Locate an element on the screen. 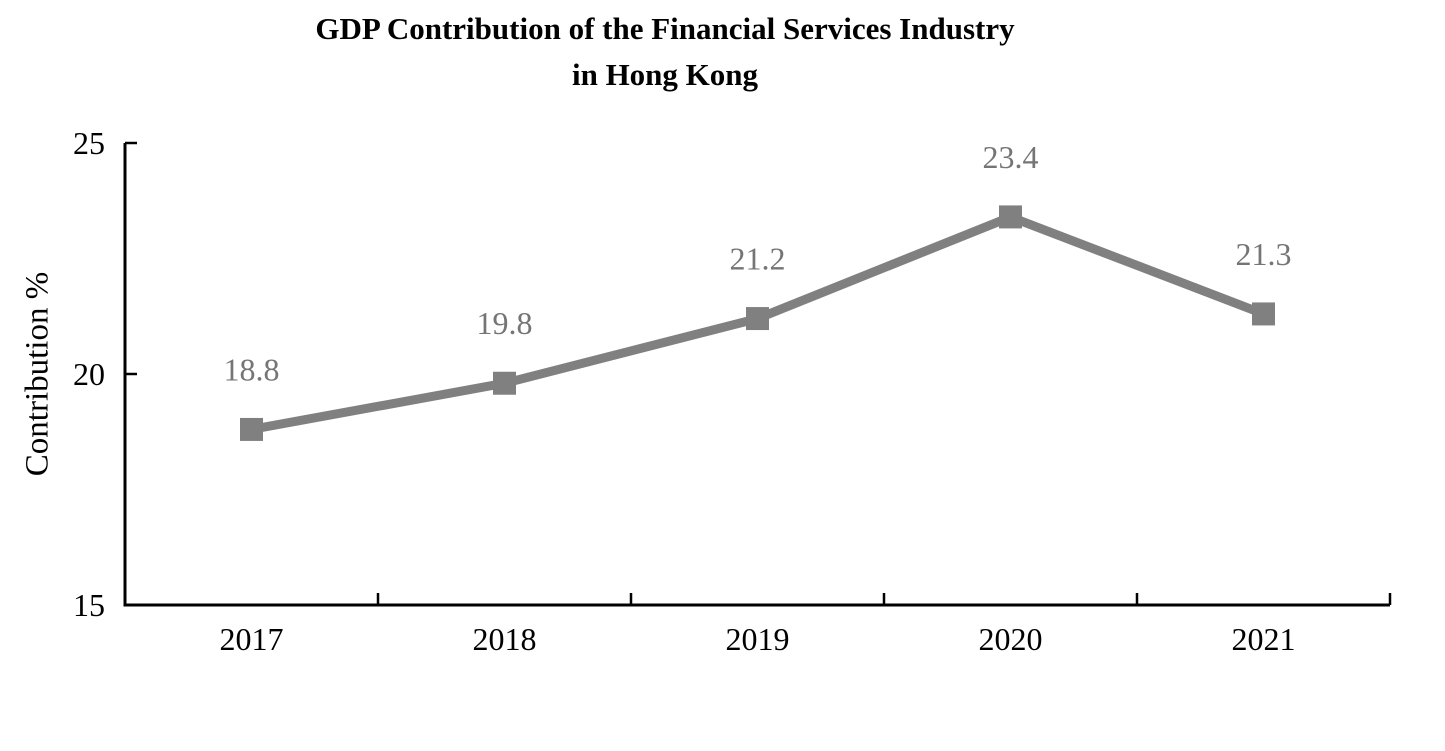 The width and height of the screenshot is (1445, 751). chart-title-line2: in Hong Kong is located at coordinates (665, 74).